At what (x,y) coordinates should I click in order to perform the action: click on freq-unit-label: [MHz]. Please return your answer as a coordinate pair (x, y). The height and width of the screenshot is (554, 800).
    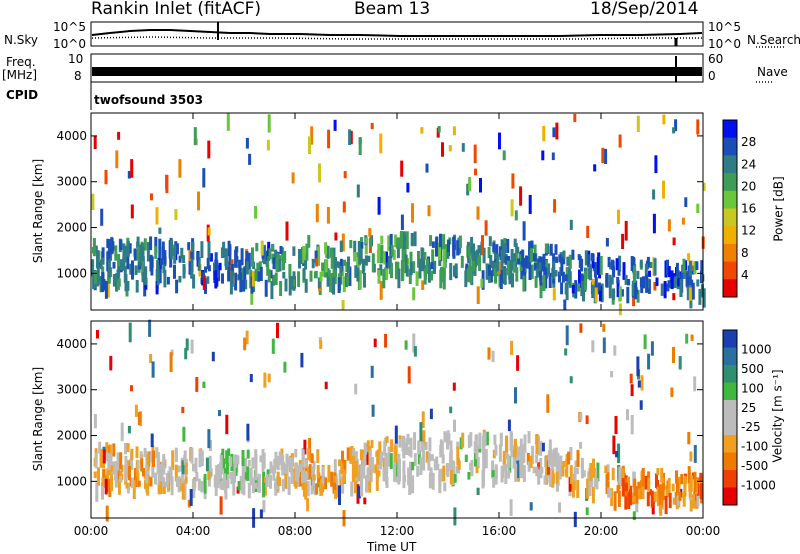
    Looking at the image, I should click on (20, 75).